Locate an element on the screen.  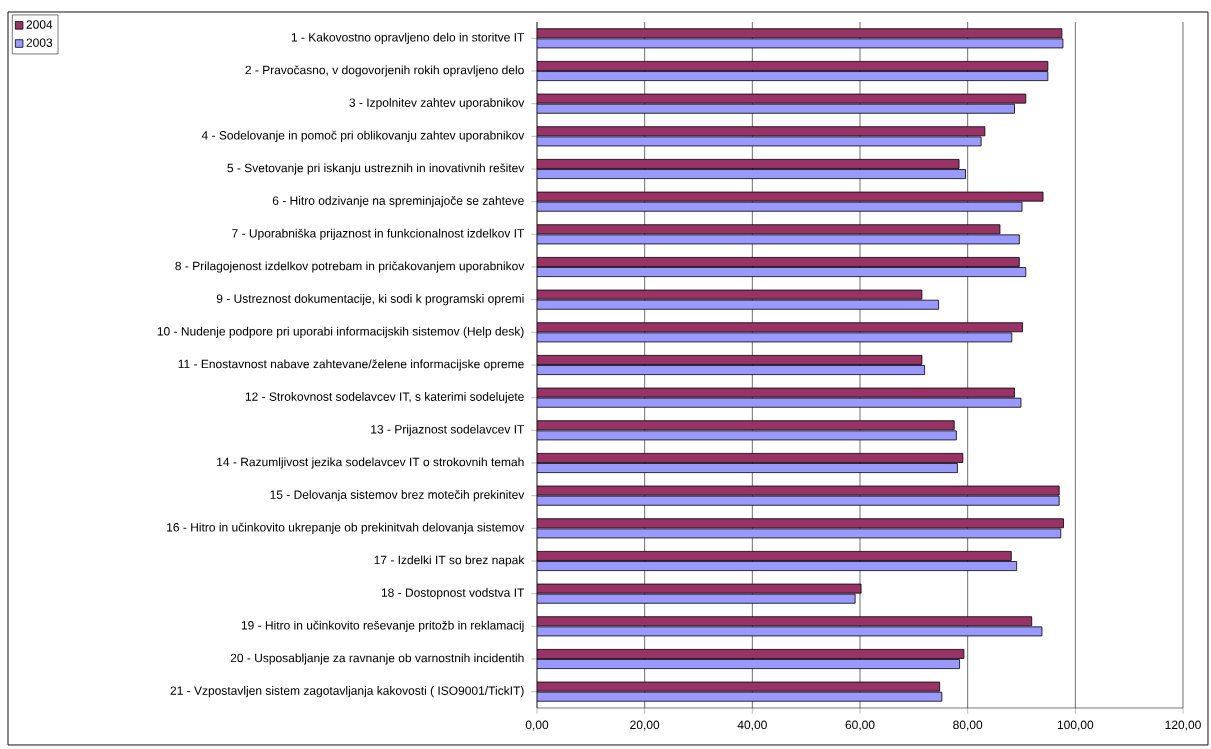
y-tick-label: 21 - Vzpostavljen sistem zagotavljanja kakovosti ( ISO9001/TickIT) is located at coordinates (347, 692).